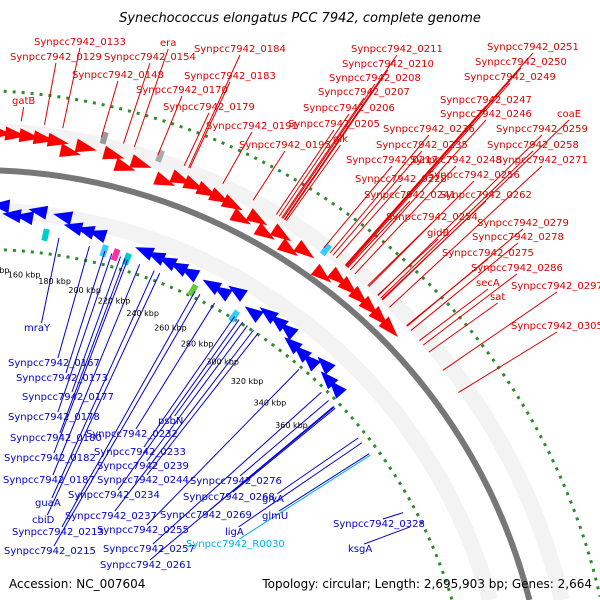 The width and height of the screenshot is (600, 600). Describe the element at coordinates (50, 551) in the screenshot. I see `gene-label-reverse: Synpcc7942_0215` at that location.